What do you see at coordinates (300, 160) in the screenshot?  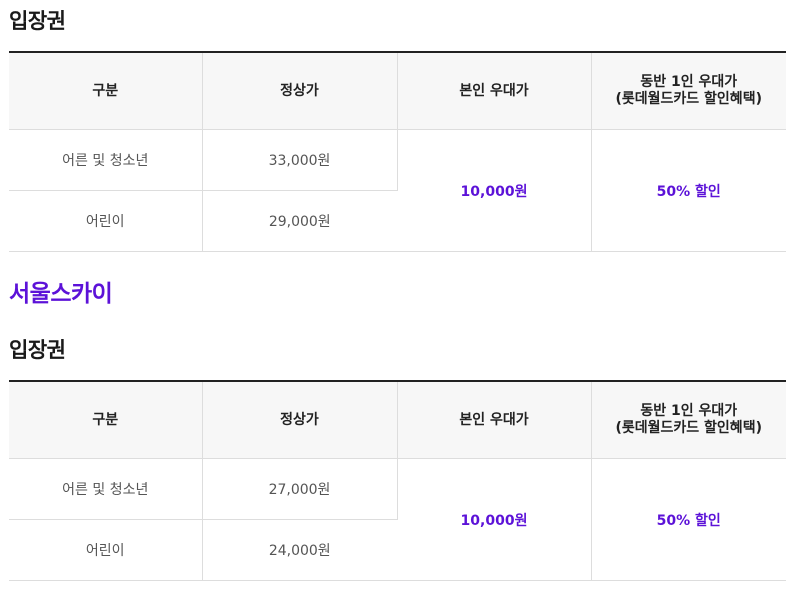 I see `price-cell: 33,000원` at bounding box center [300, 160].